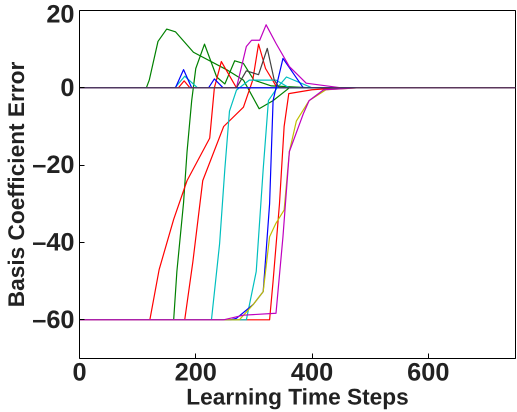  Describe the element at coordinates (297, 397) in the screenshot. I see `x-axis-title: Learning Time Steps` at that location.